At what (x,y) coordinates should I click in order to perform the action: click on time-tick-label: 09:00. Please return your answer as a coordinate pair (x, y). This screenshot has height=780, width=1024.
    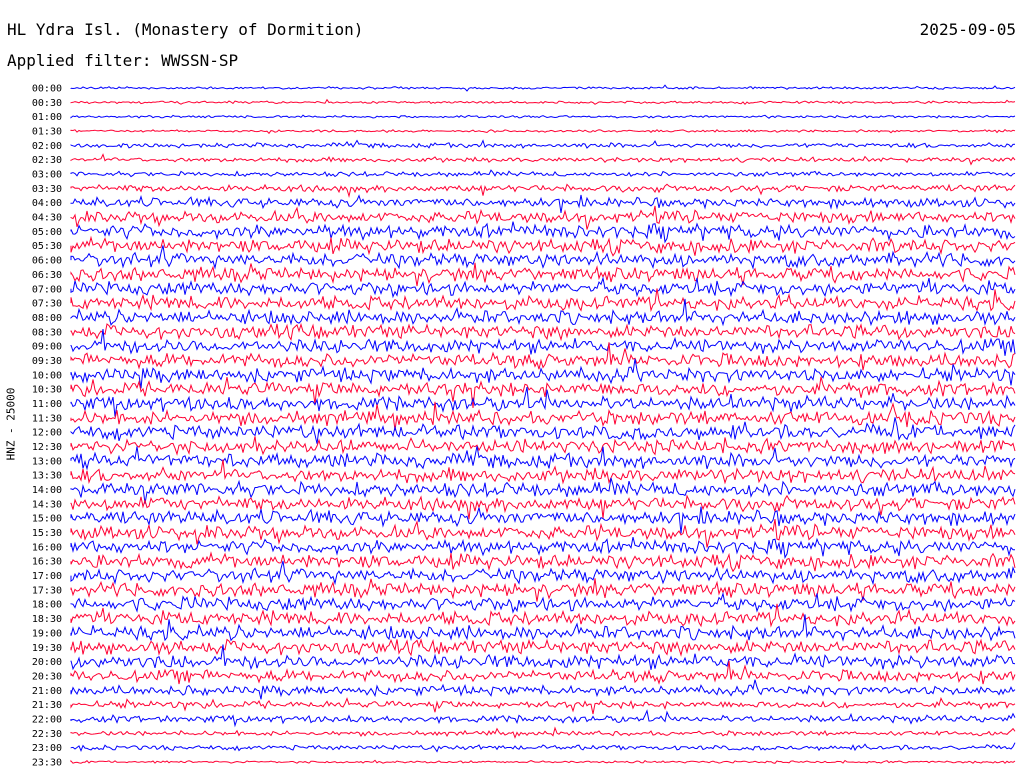
    Looking at the image, I should click on (47, 347).